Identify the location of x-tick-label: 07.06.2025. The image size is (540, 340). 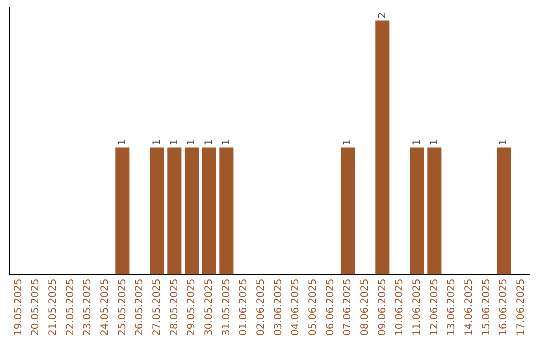
(348, 307).